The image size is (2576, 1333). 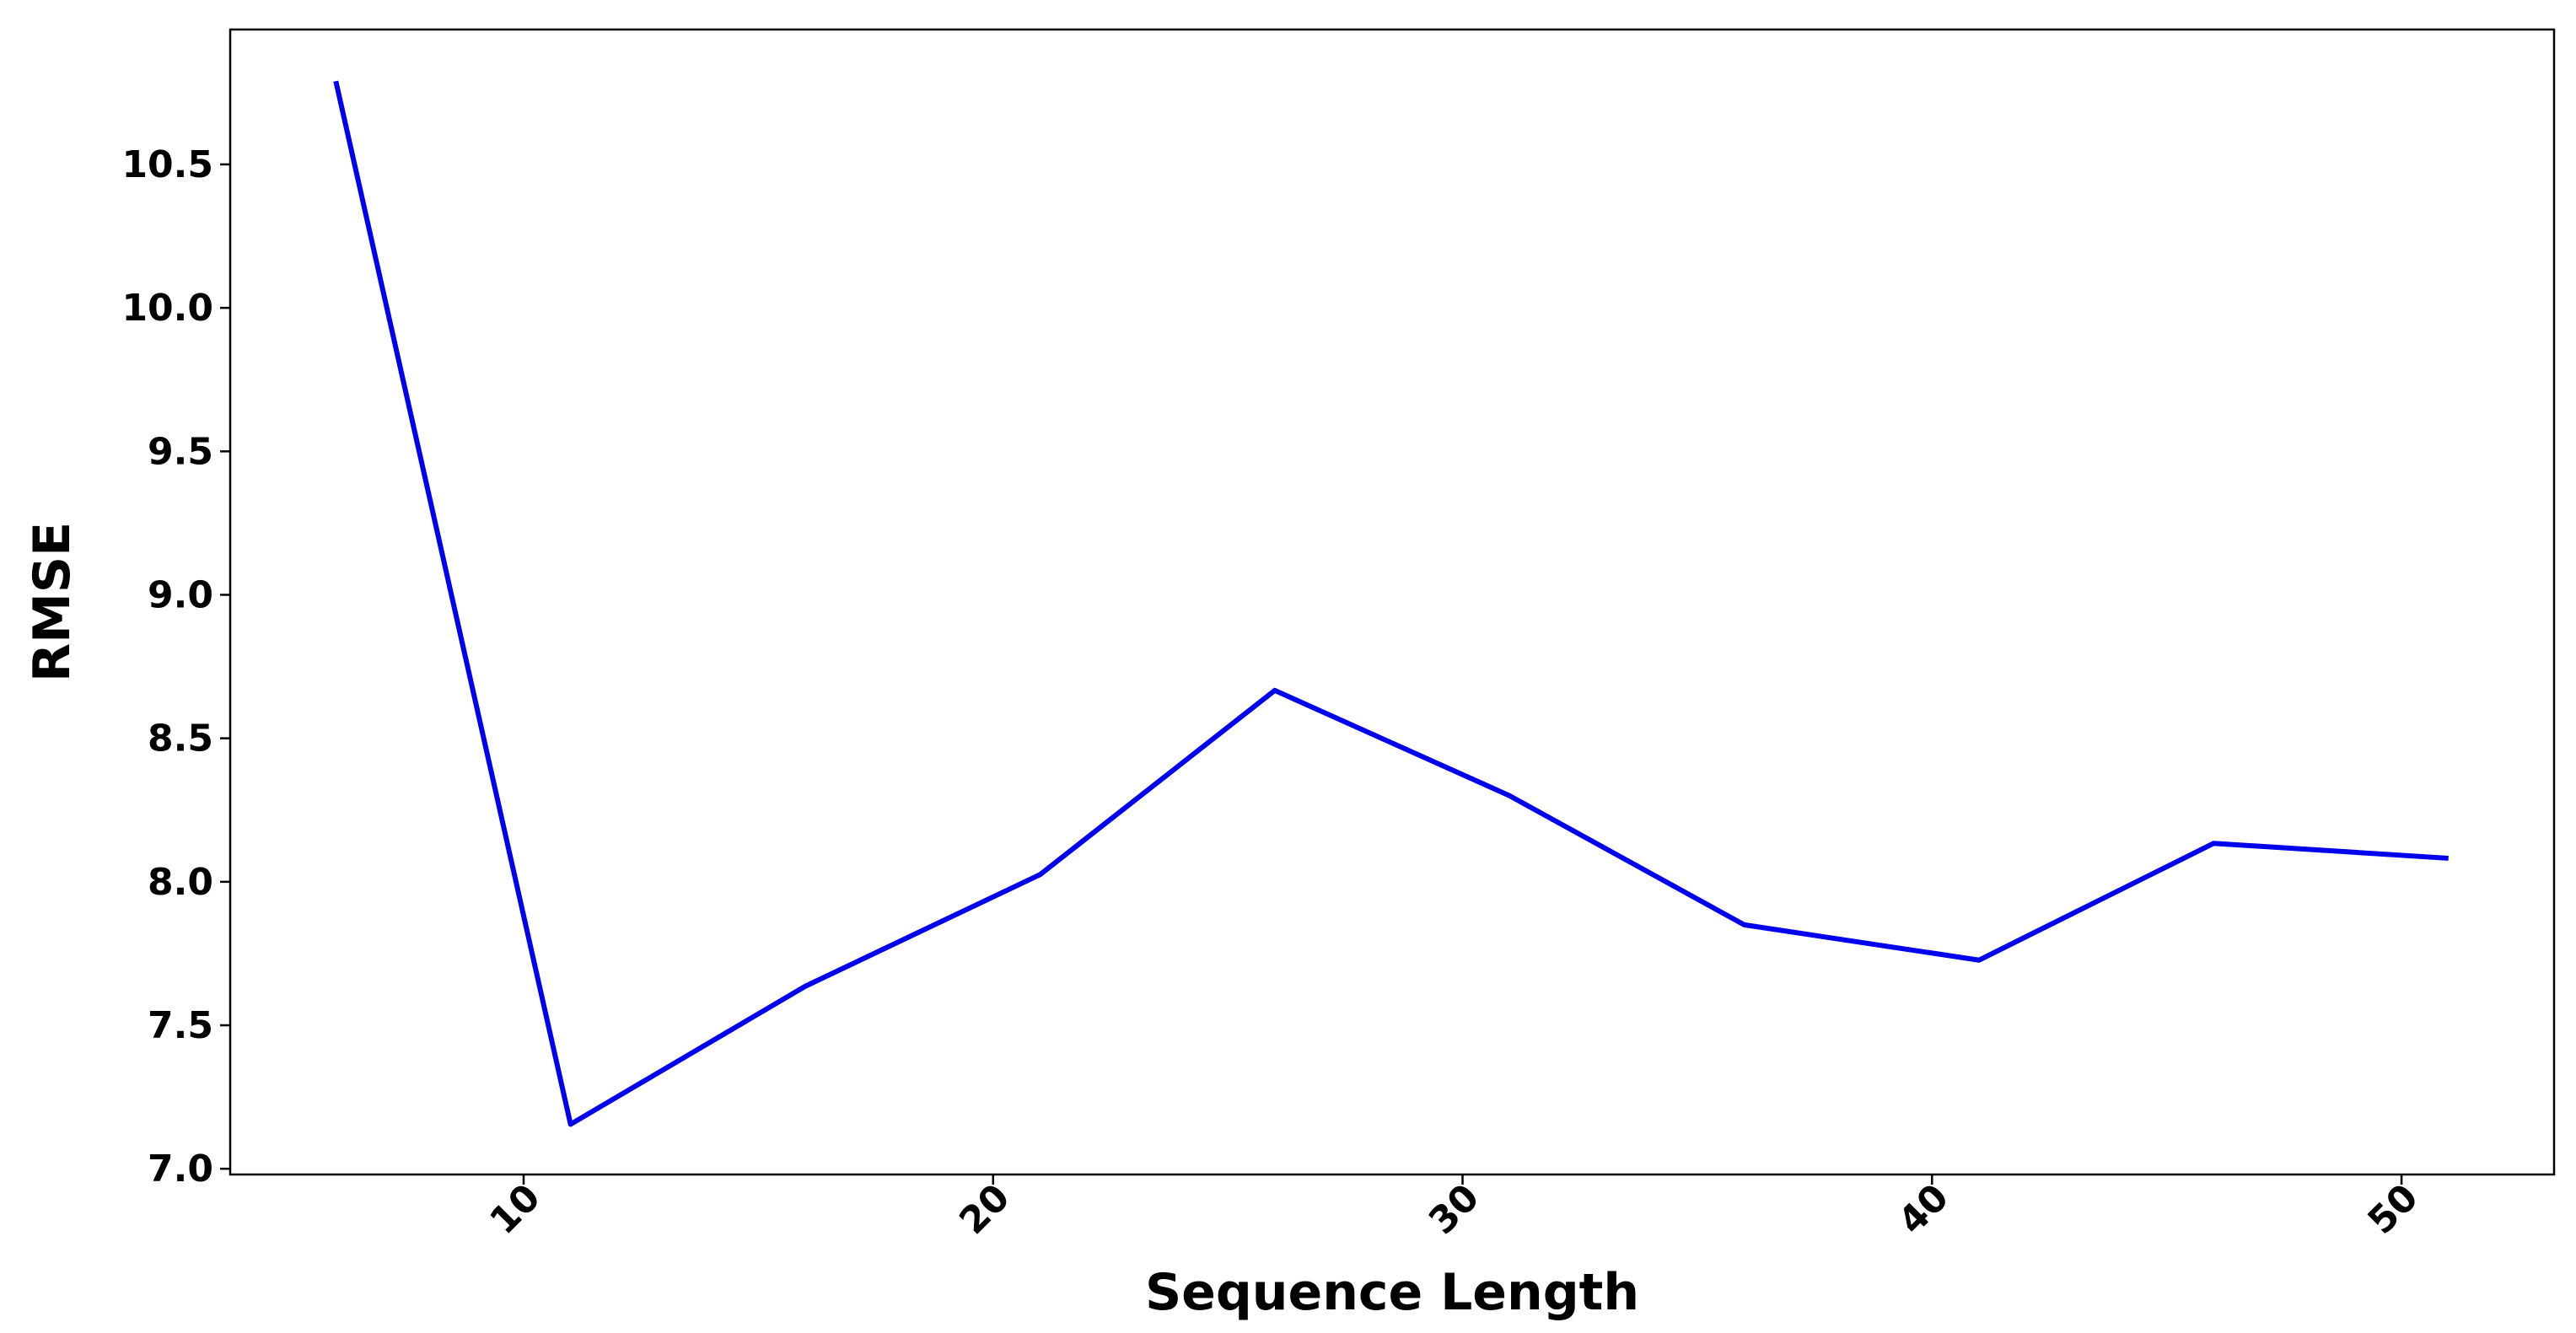 What do you see at coordinates (1923, 1210) in the screenshot?
I see `x-tick-label: 40` at bounding box center [1923, 1210].